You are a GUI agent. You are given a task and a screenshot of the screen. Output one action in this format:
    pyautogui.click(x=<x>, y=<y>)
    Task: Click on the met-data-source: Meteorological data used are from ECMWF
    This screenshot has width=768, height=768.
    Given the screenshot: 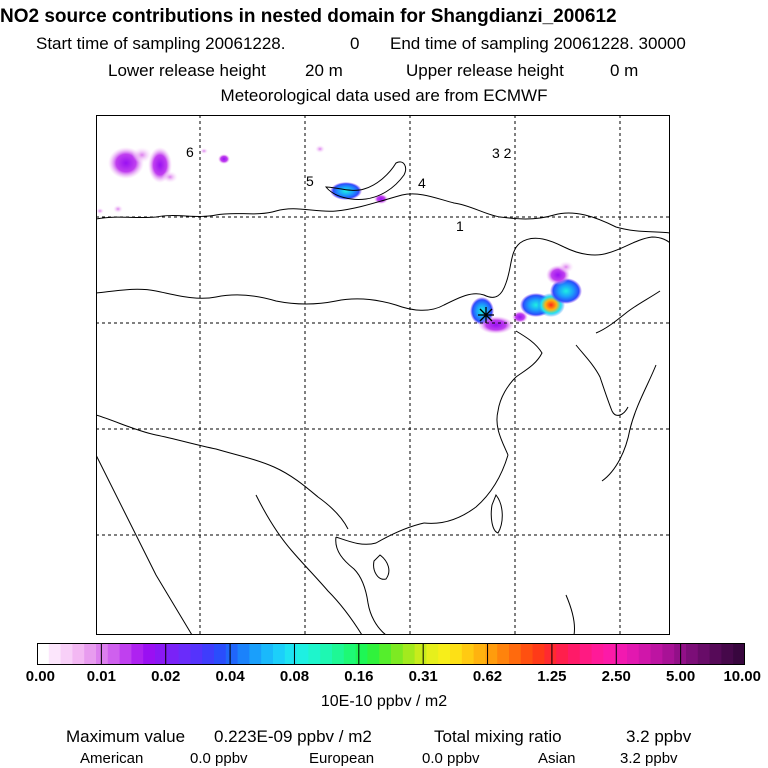 What is the action you would take?
    pyautogui.click(x=384, y=95)
    